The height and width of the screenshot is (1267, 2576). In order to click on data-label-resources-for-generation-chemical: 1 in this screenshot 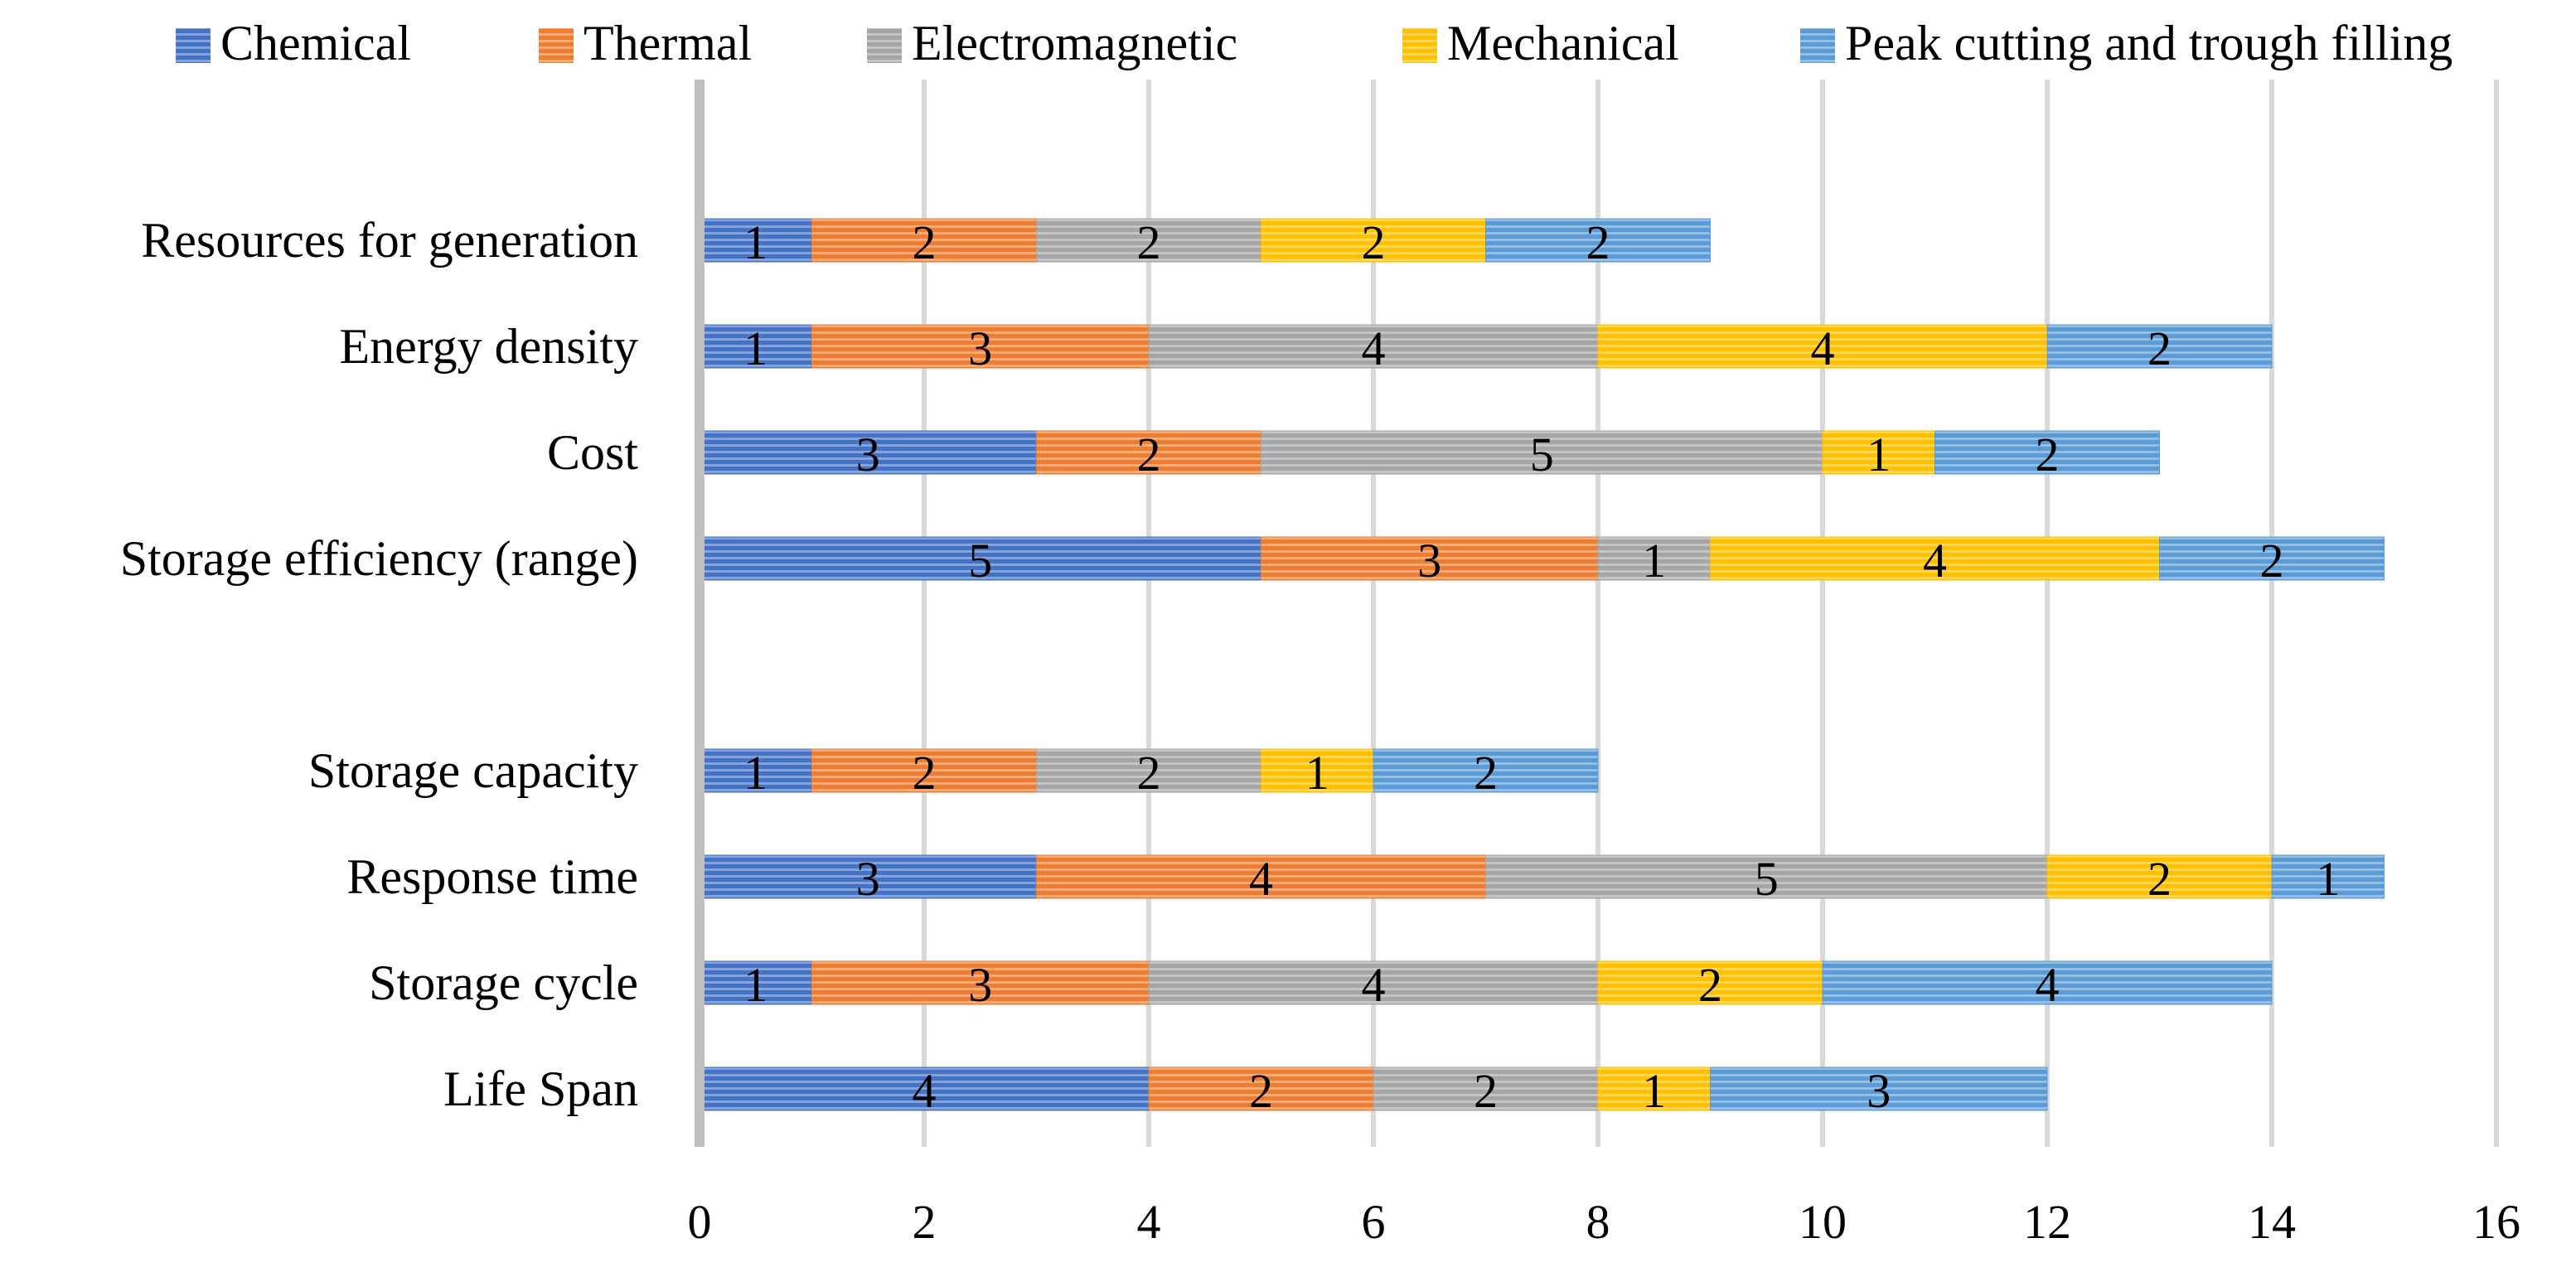, I will do `click(755, 242)`.